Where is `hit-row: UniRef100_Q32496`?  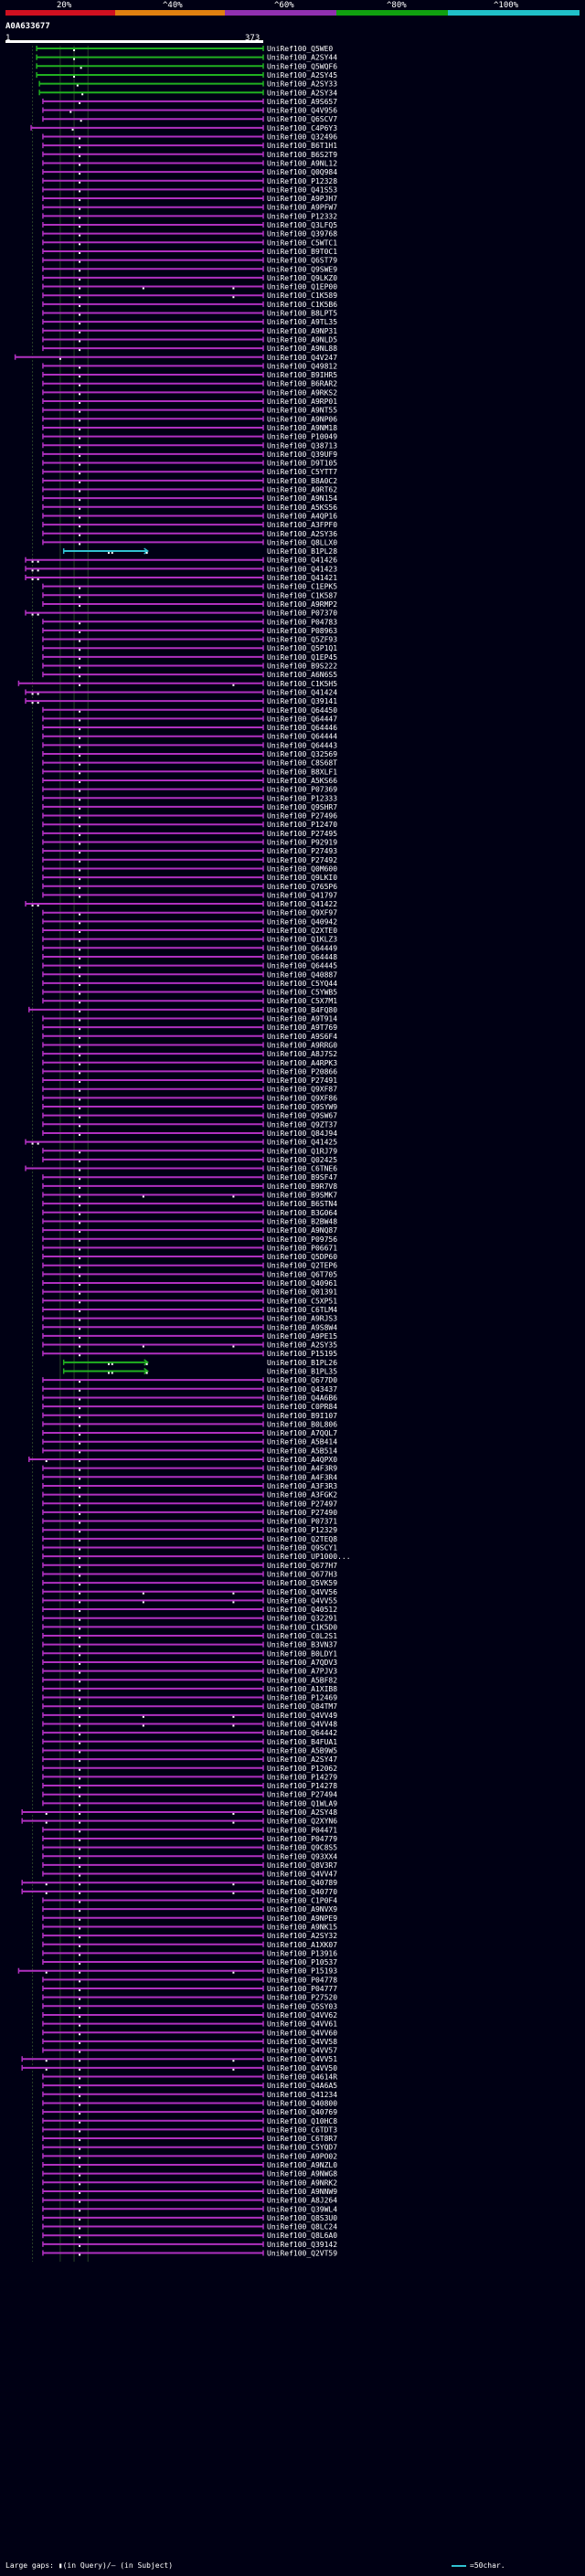
hit-row: UniRef100_Q32496 is located at coordinates (190, 137).